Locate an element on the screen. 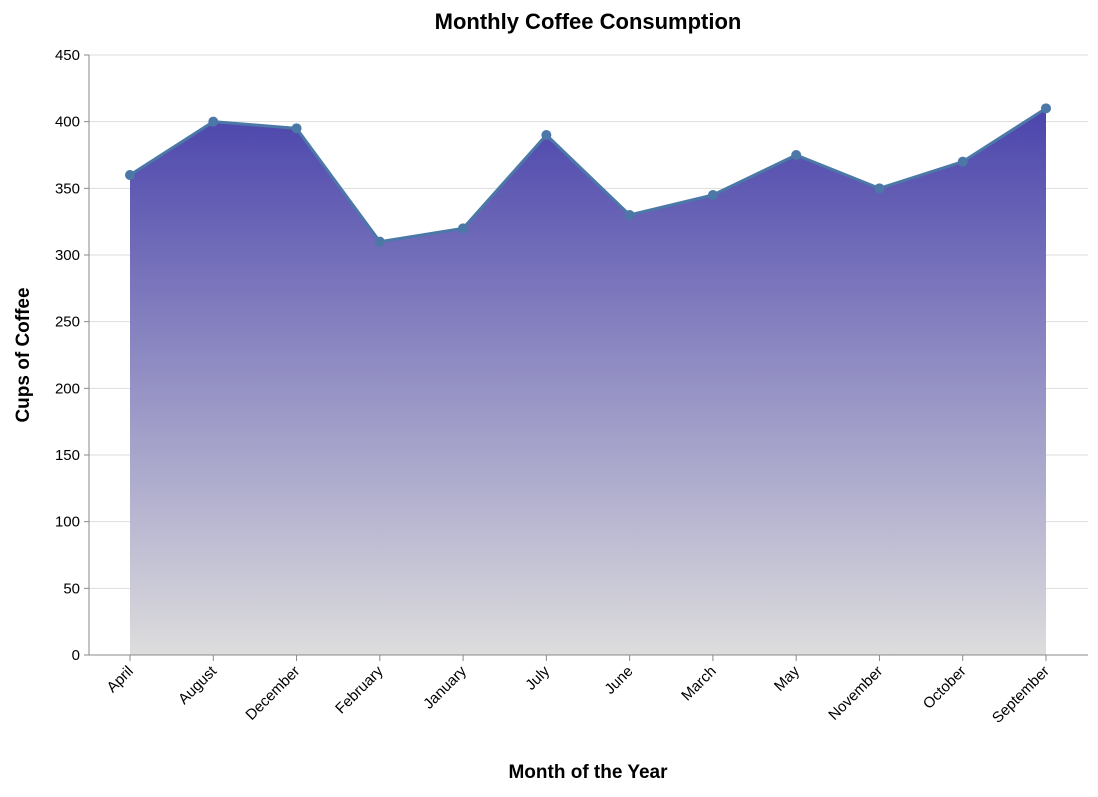 The image size is (1098, 797). y-tick-label: 400 is located at coordinates (67, 122).